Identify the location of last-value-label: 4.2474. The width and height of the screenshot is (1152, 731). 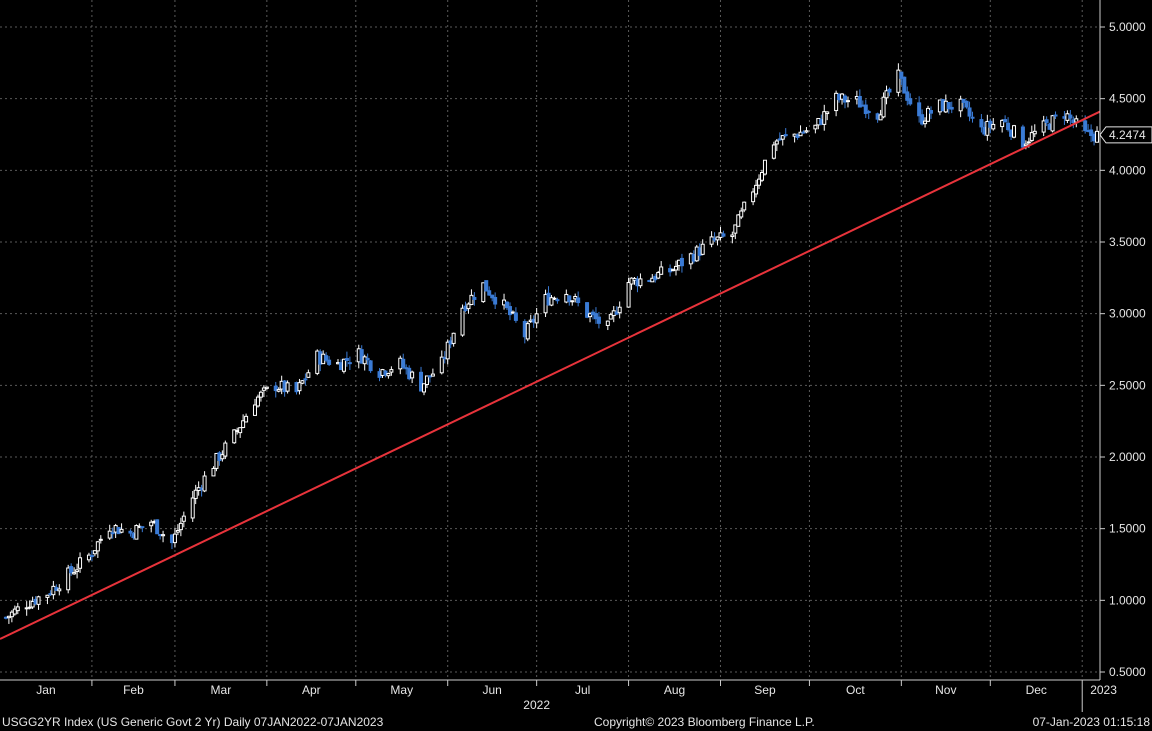
(1127, 135).